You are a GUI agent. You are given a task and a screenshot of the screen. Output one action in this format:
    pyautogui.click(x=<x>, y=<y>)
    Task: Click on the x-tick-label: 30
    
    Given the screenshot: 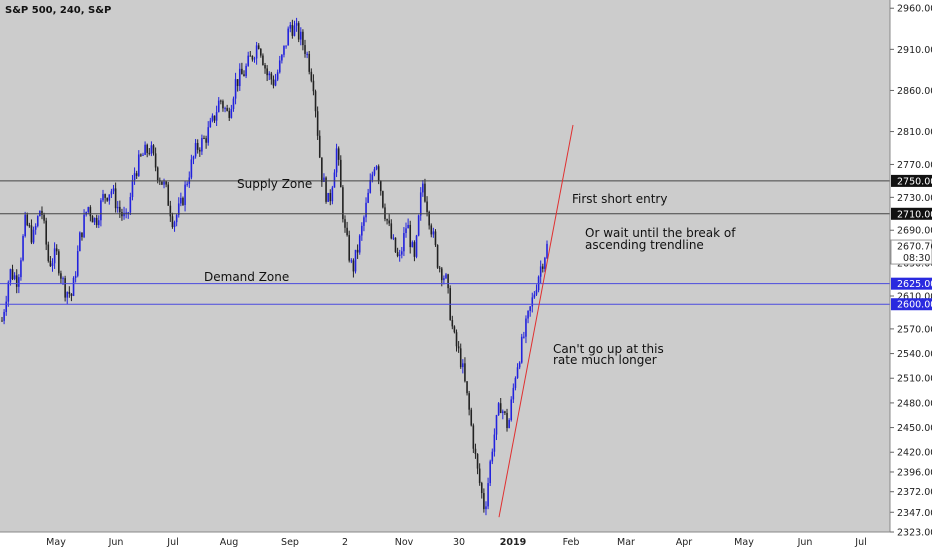 What is the action you would take?
    pyautogui.click(x=459, y=542)
    